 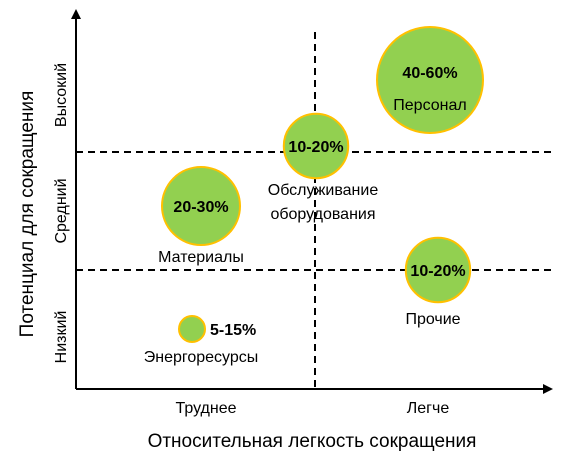 What do you see at coordinates (428, 408) in the screenshot?
I see `x-tick-label-1: Легче` at bounding box center [428, 408].